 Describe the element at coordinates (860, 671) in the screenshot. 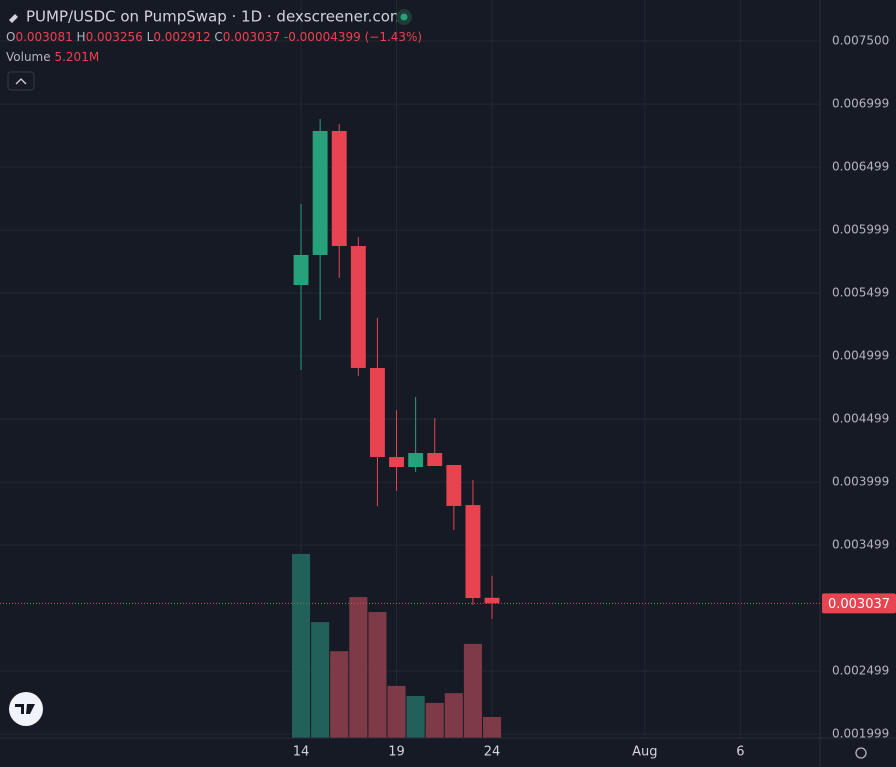

I see `y-tick-label: 0.002499` at that location.